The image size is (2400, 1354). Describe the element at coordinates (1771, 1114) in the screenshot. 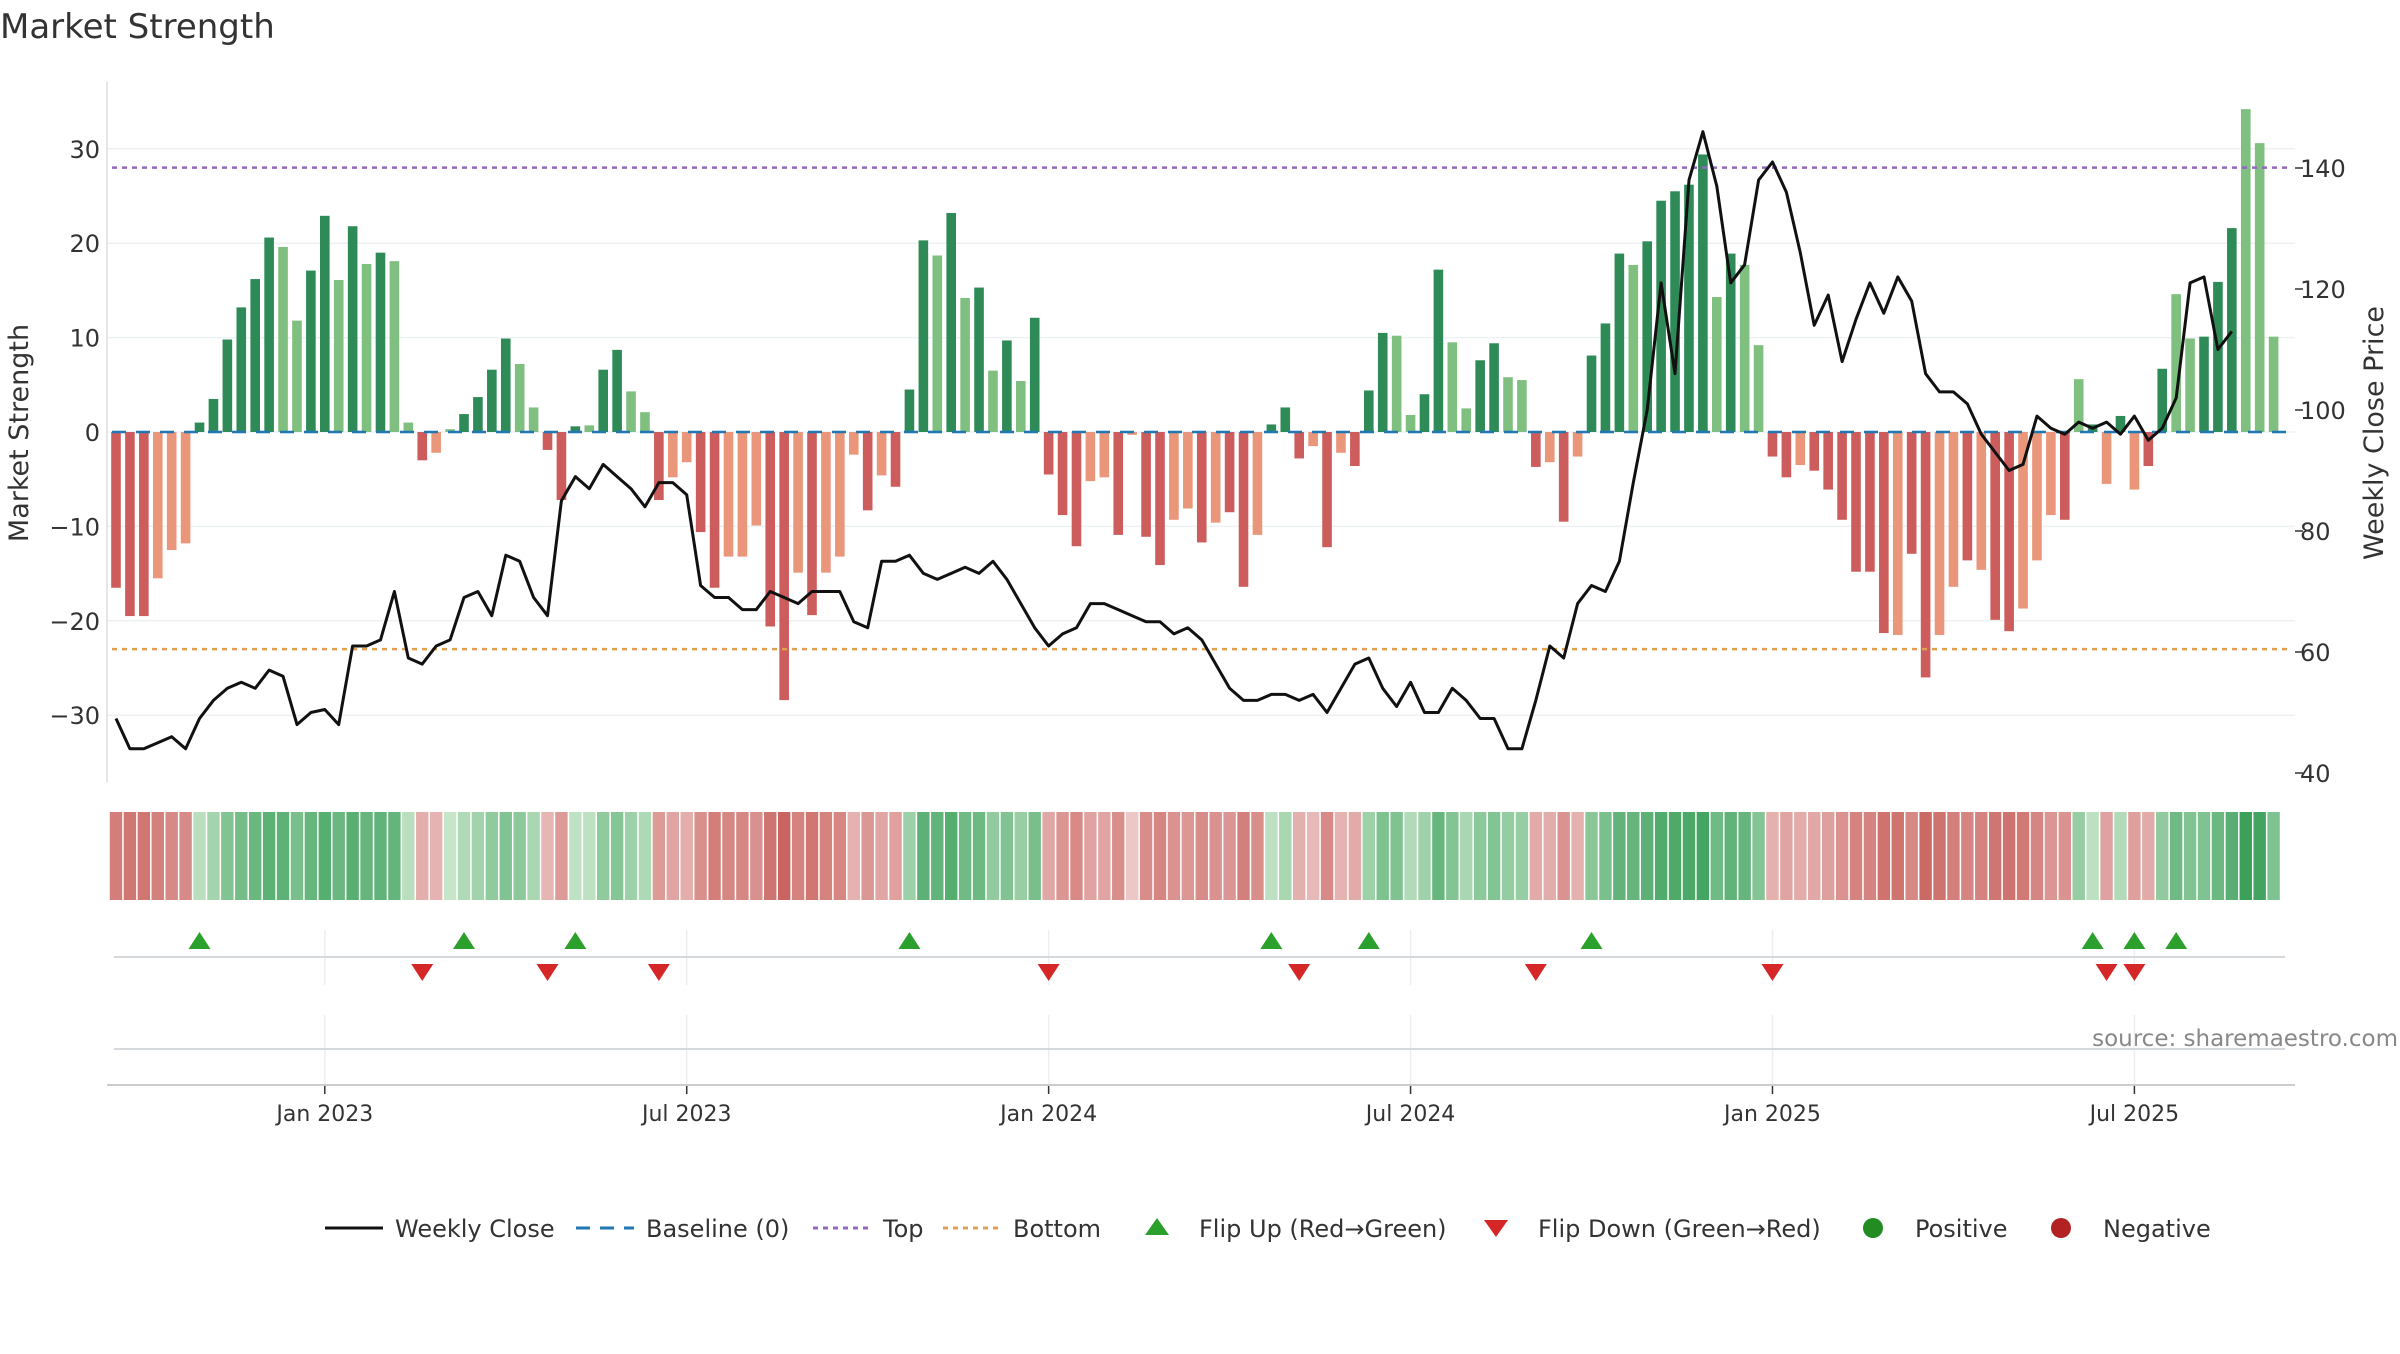

I see `x-tick-label: Jan 2025` at that location.